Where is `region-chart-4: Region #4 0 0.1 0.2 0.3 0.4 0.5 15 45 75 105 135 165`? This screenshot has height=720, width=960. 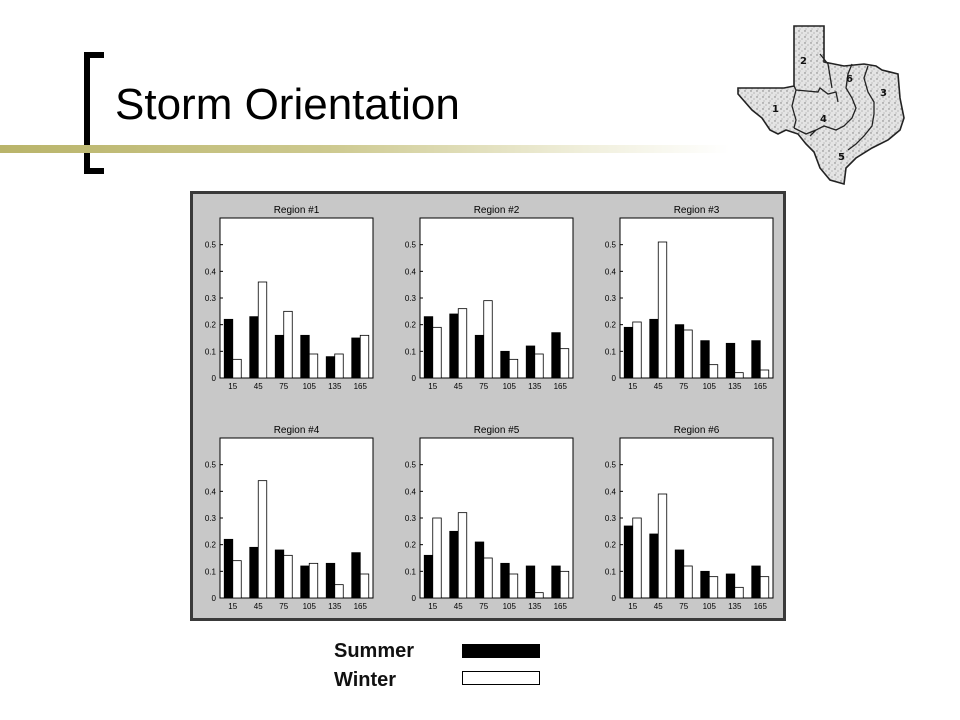 region-chart-4: Region #4 0 0.1 0.2 0.3 0.4 0.5 15 45 75 105 135 165 is located at coordinates (289, 518).